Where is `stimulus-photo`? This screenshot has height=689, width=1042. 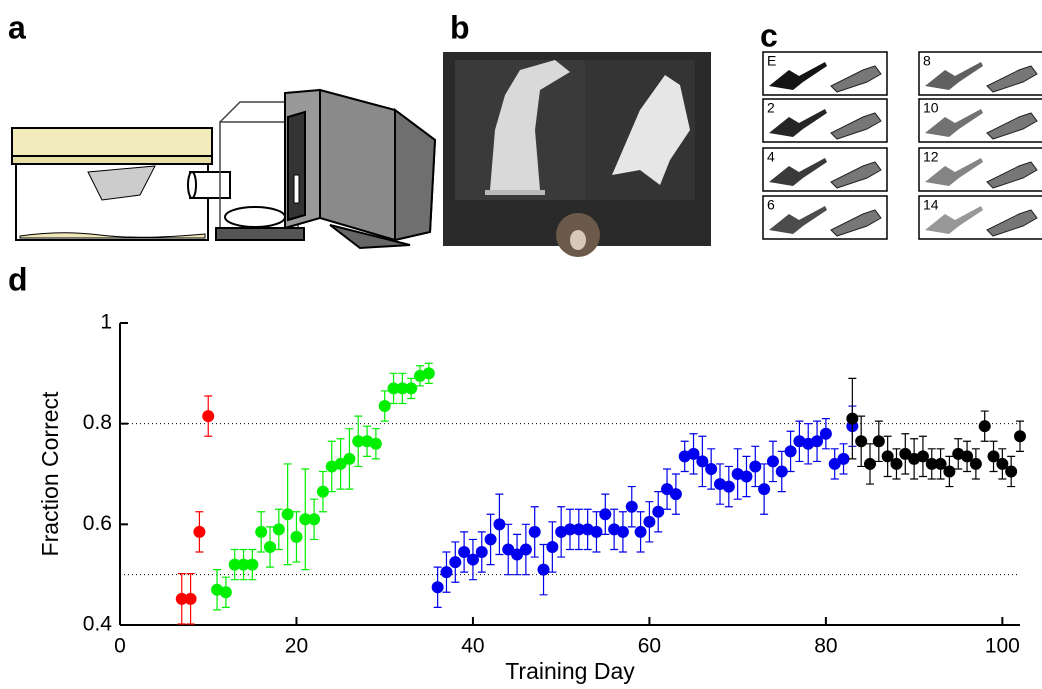 stimulus-photo is located at coordinates (577, 154).